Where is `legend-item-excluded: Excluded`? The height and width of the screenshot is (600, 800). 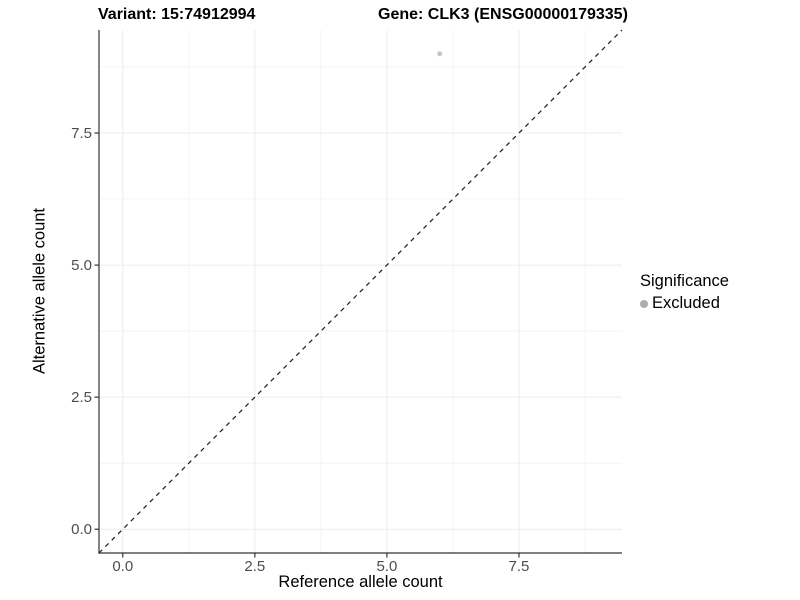 legend-item-excluded: Excluded is located at coordinates (684, 303).